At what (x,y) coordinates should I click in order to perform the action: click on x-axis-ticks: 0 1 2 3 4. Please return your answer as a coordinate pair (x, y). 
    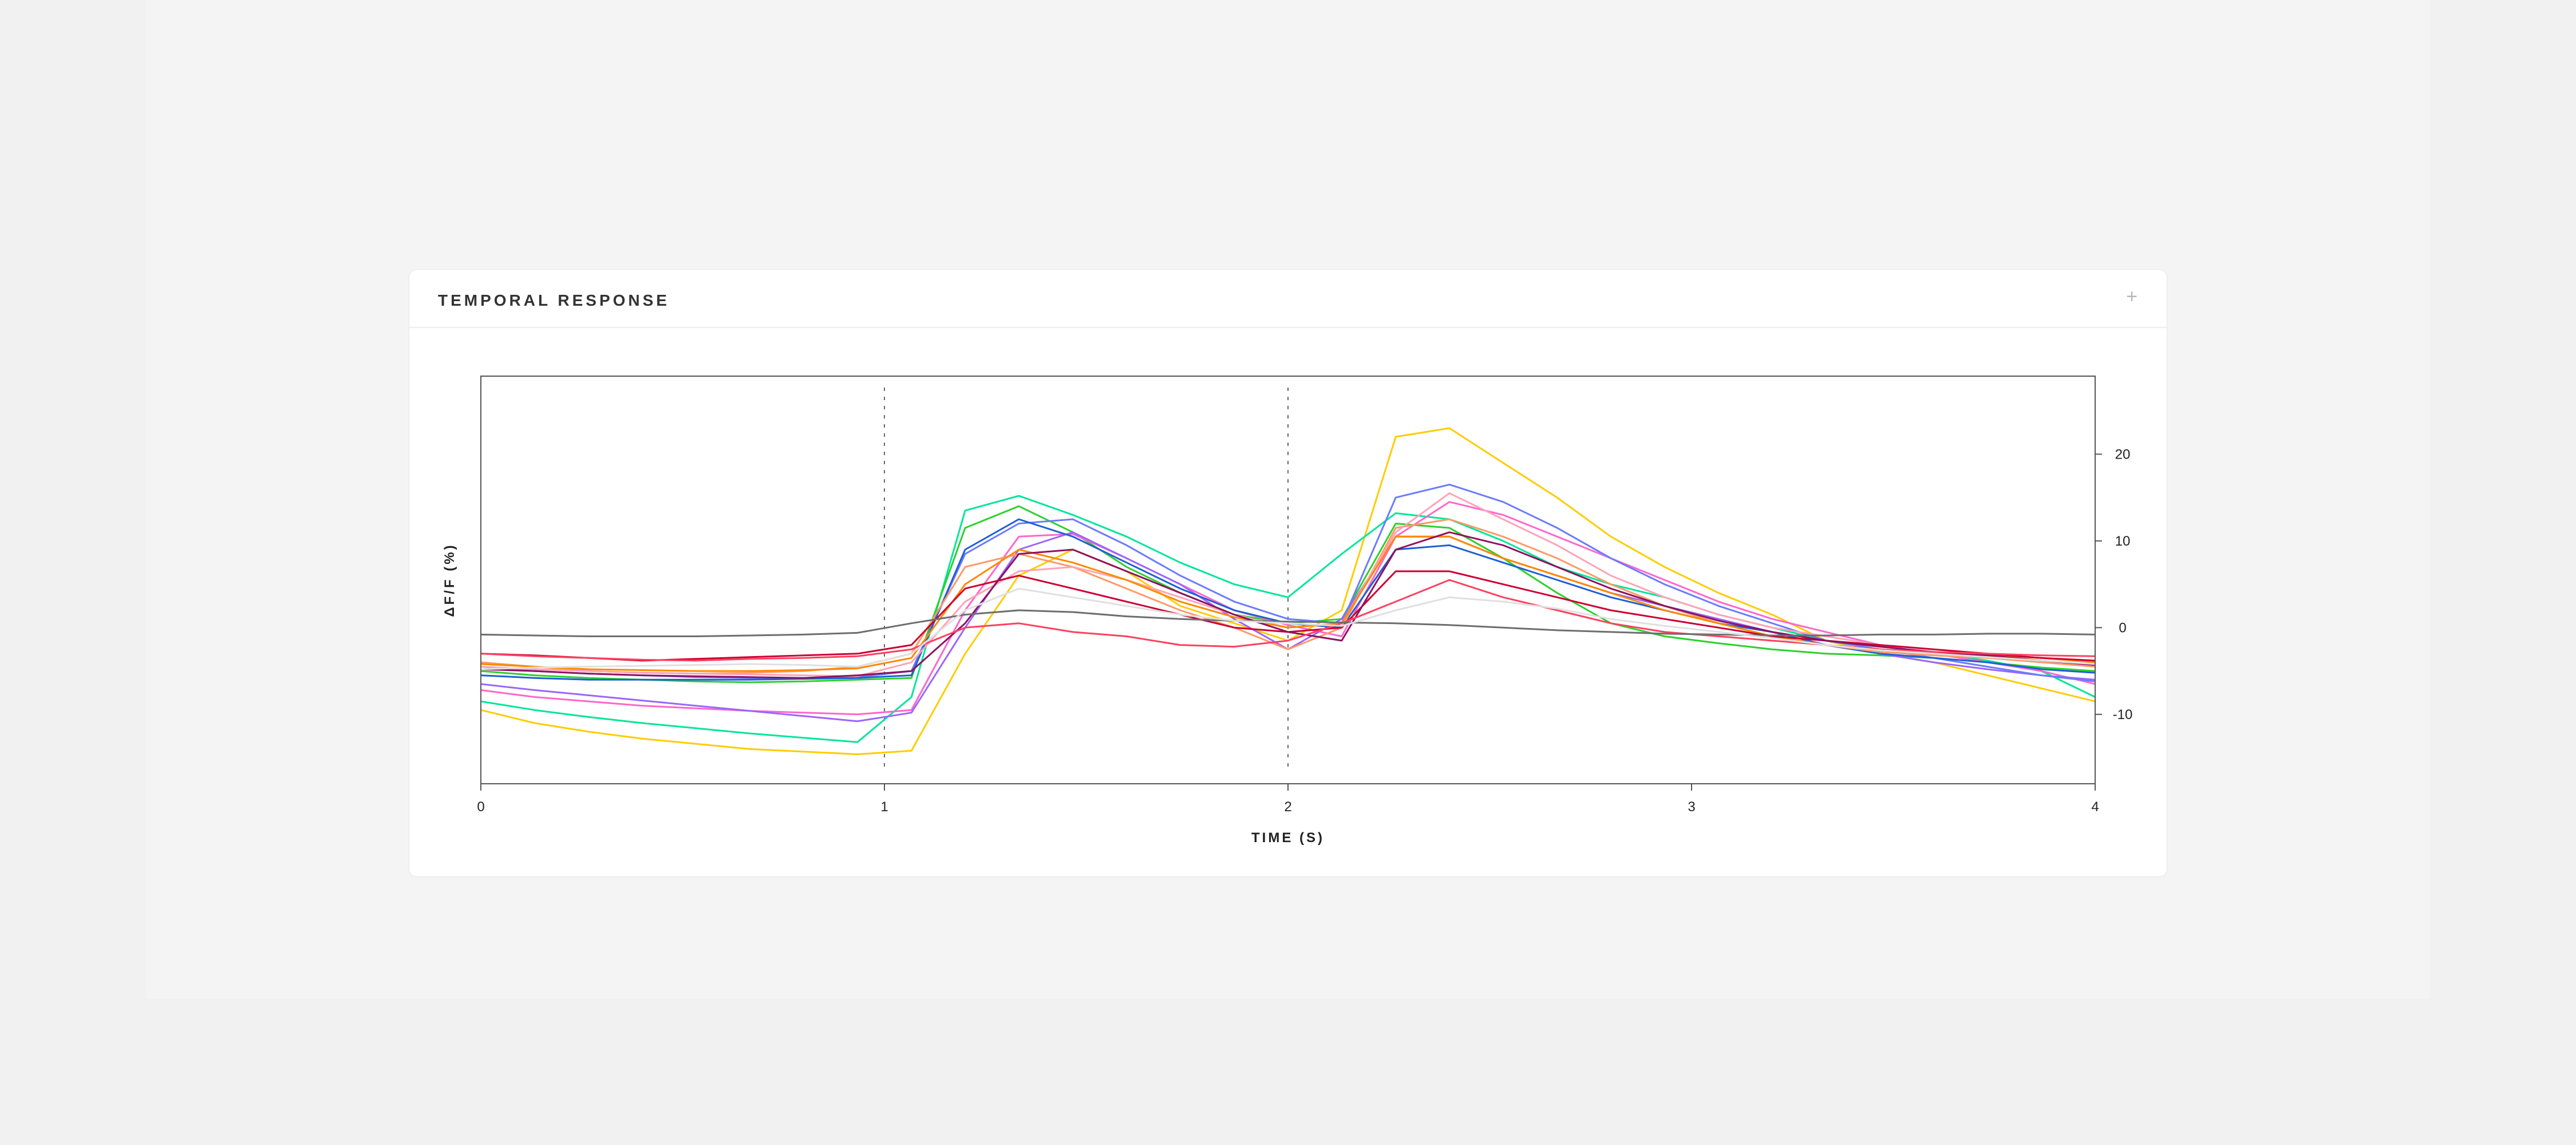
    Looking at the image, I should click on (1288, 799).